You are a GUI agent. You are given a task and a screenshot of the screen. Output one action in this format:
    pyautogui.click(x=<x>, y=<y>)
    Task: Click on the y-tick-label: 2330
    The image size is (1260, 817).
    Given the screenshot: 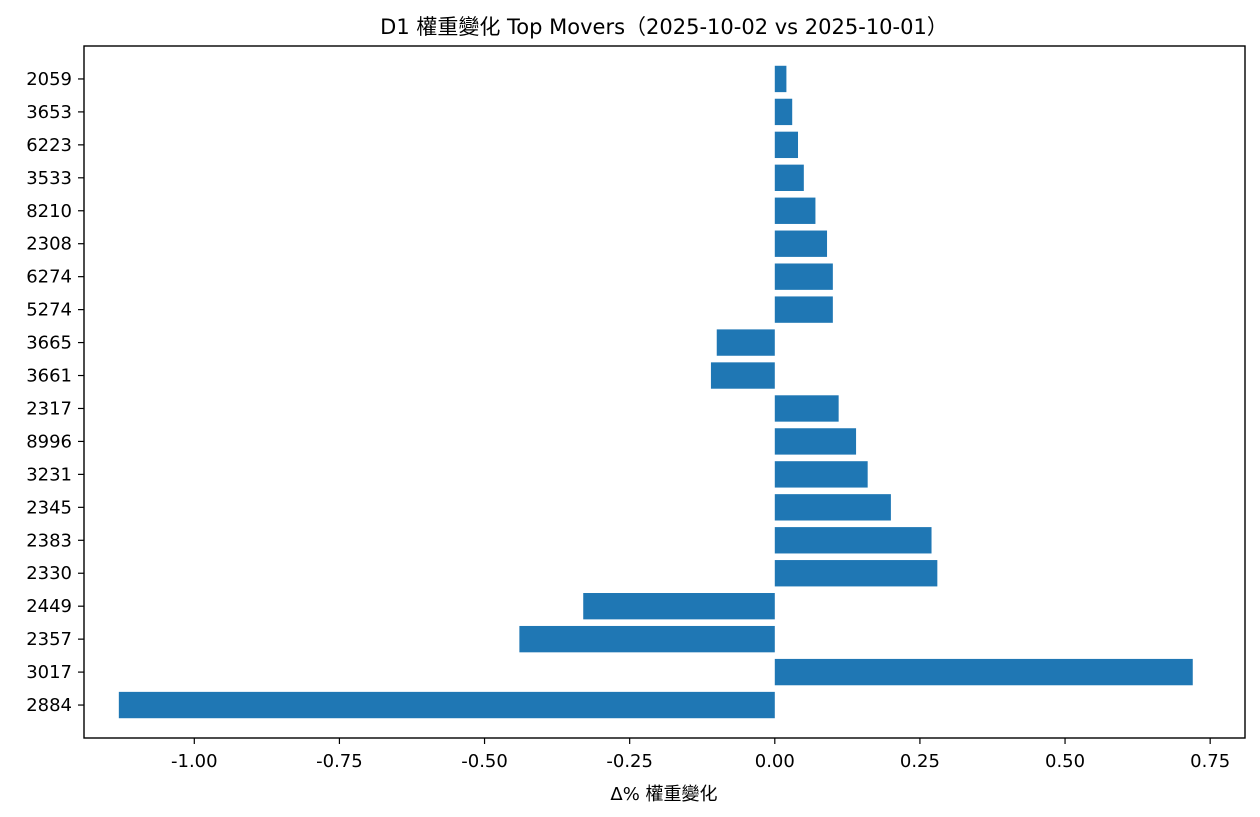 What is the action you would take?
    pyautogui.click(x=49, y=573)
    